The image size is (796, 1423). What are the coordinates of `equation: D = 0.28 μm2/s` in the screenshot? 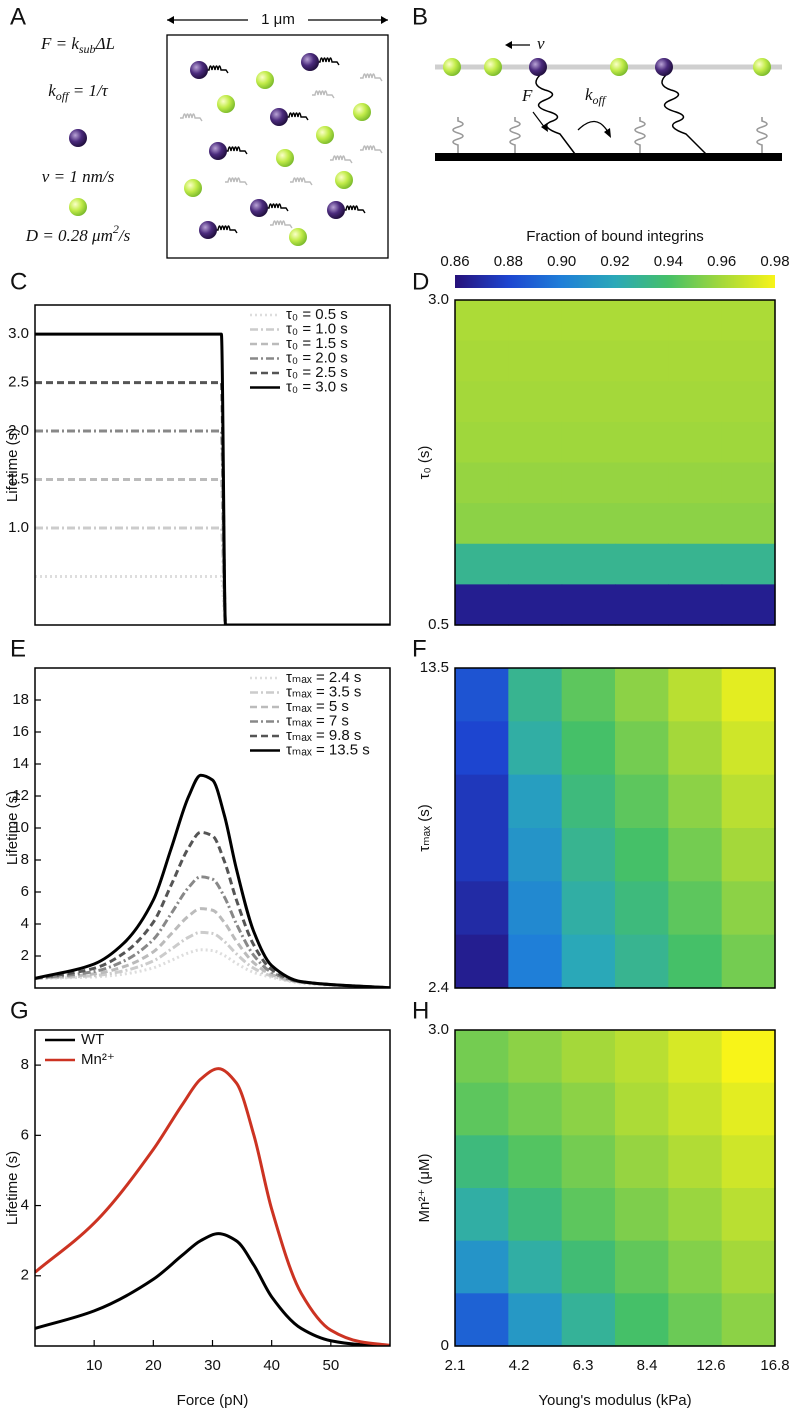 It's located at (78, 233).